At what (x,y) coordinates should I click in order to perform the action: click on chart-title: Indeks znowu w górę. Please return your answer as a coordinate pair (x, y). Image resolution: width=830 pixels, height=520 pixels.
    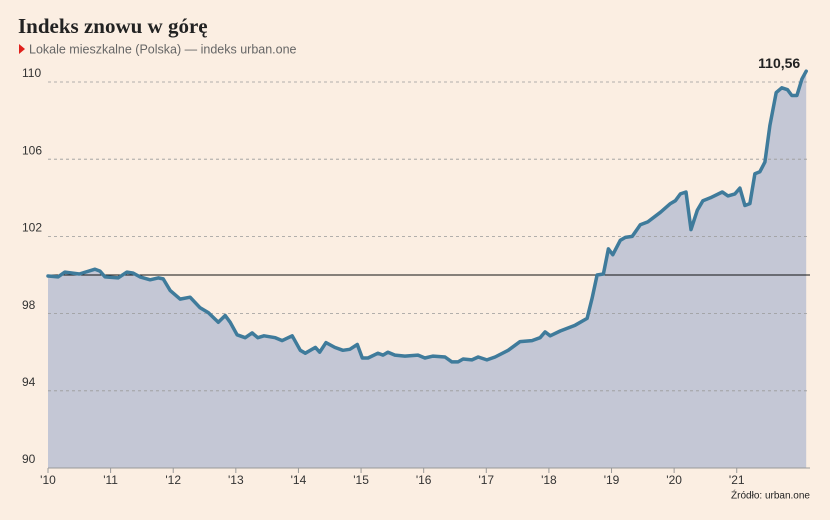
    Looking at the image, I should click on (113, 26).